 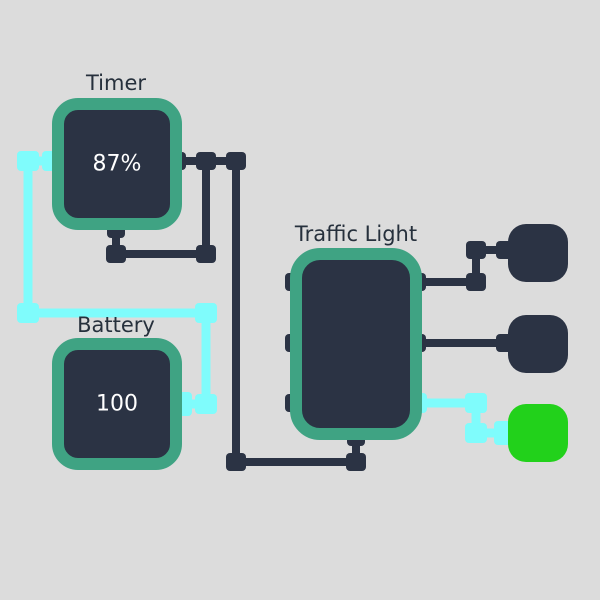 I want to click on battery-component: 100, so click(x=117, y=404).